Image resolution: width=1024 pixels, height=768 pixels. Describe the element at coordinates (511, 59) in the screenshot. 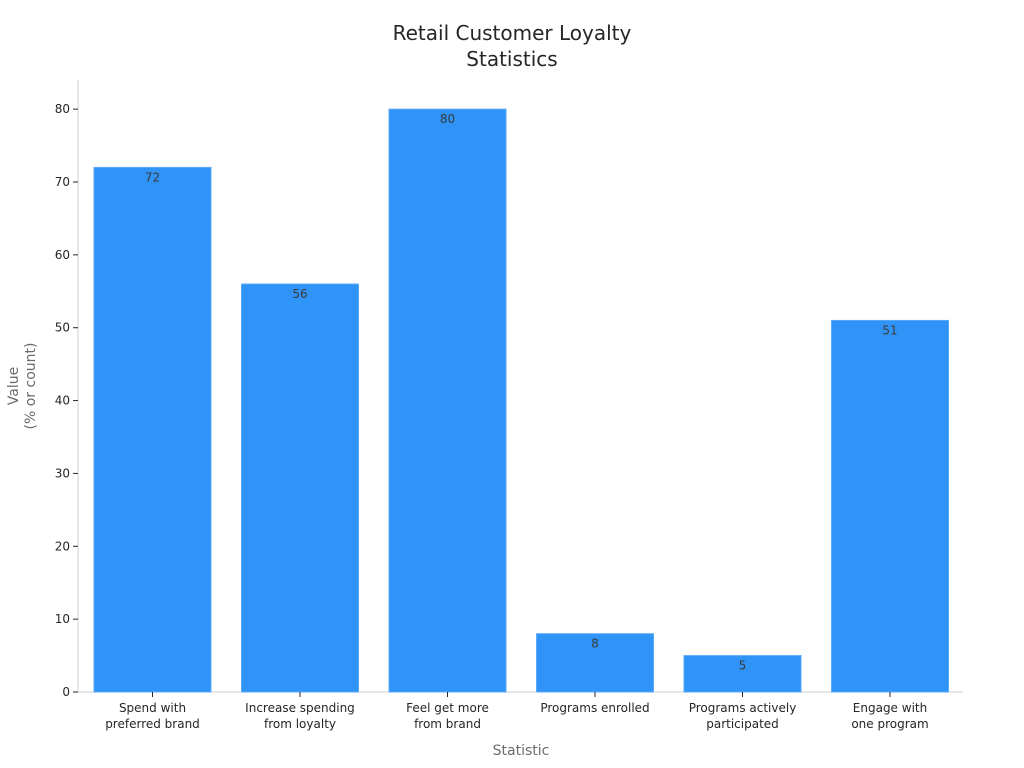

I see `chart-title-line-2: Statistics` at that location.